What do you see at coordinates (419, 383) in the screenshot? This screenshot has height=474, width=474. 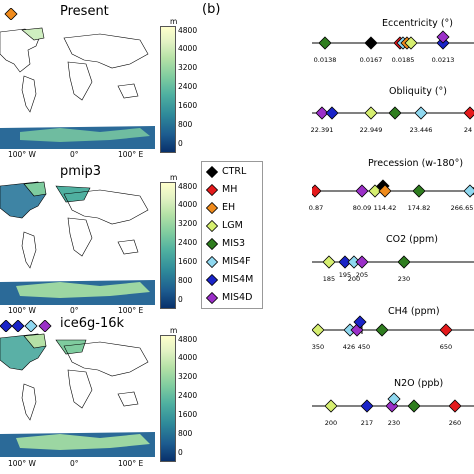 I see `param-title: N2O (ppb)` at bounding box center [419, 383].